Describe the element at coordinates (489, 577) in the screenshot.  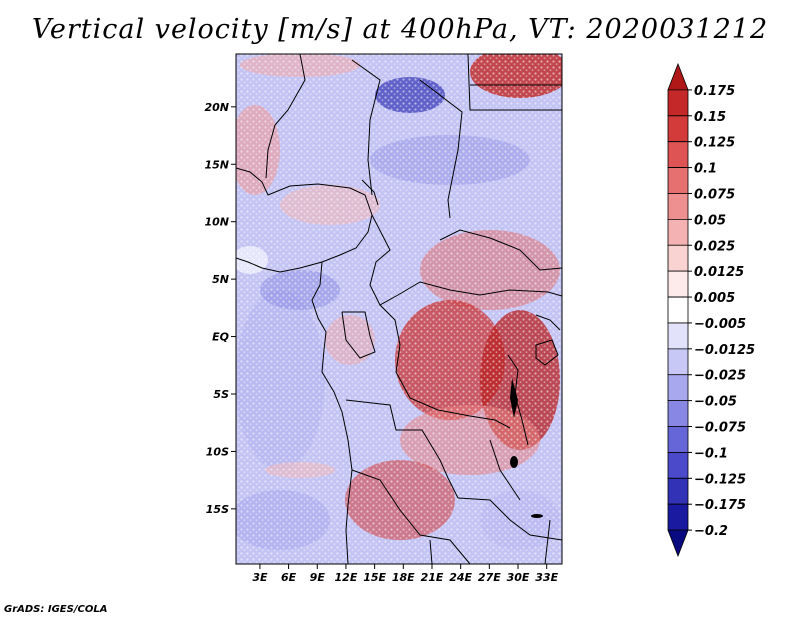
I see `lon-tick-label: 27E` at that location.